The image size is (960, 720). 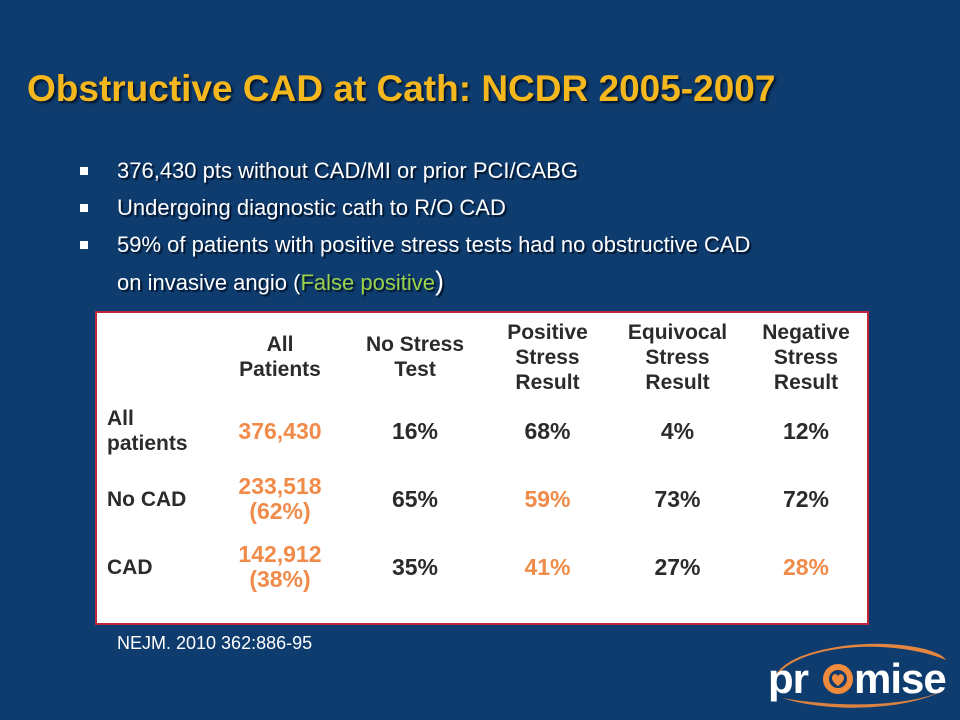 What do you see at coordinates (401, 88) in the screenshot?
I see `slide-title: Obstructive CAD at Cath: NCDR 2005-2007` at bounding box center [401, 88].